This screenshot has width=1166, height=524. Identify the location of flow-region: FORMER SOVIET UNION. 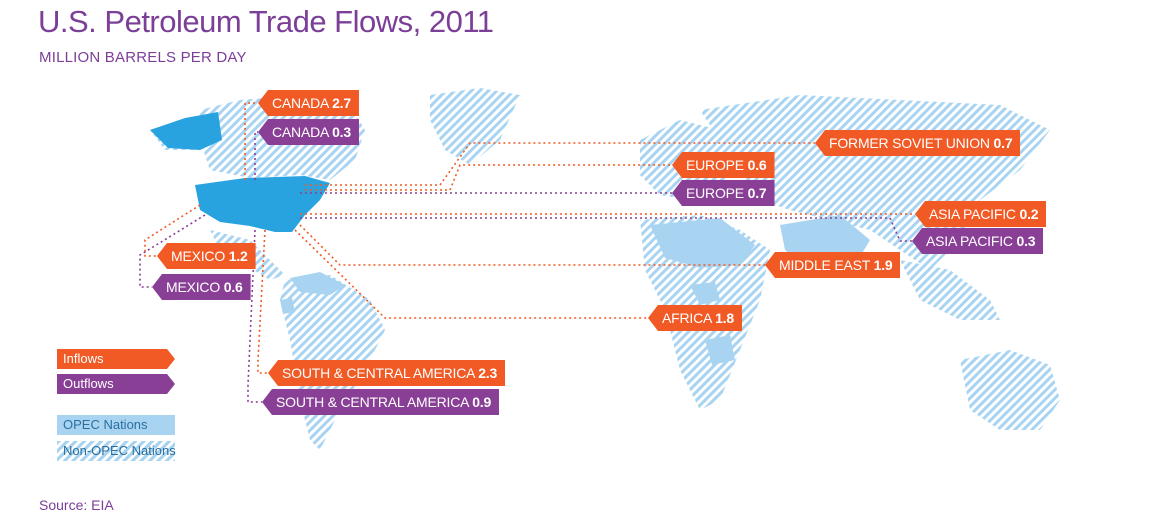
(909, 143).